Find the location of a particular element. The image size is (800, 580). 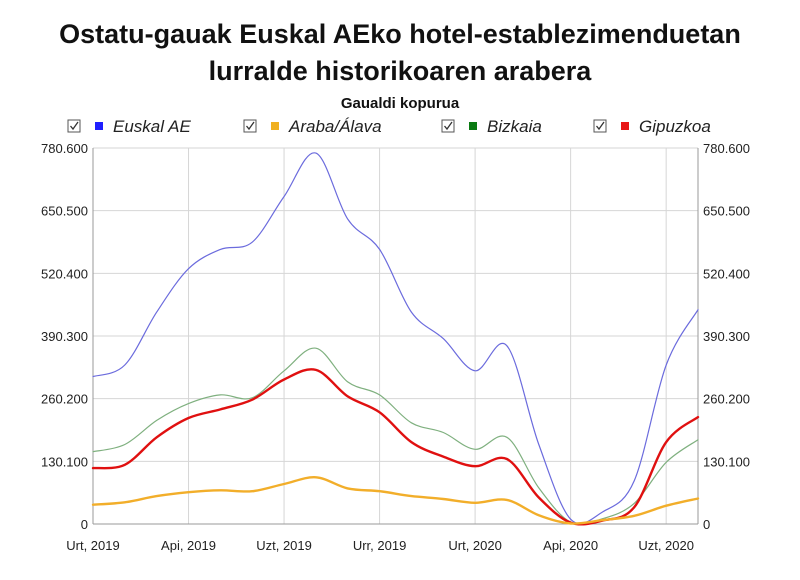

x-tick-label: Uzt, 2020 is located at coordinates (666, 545).